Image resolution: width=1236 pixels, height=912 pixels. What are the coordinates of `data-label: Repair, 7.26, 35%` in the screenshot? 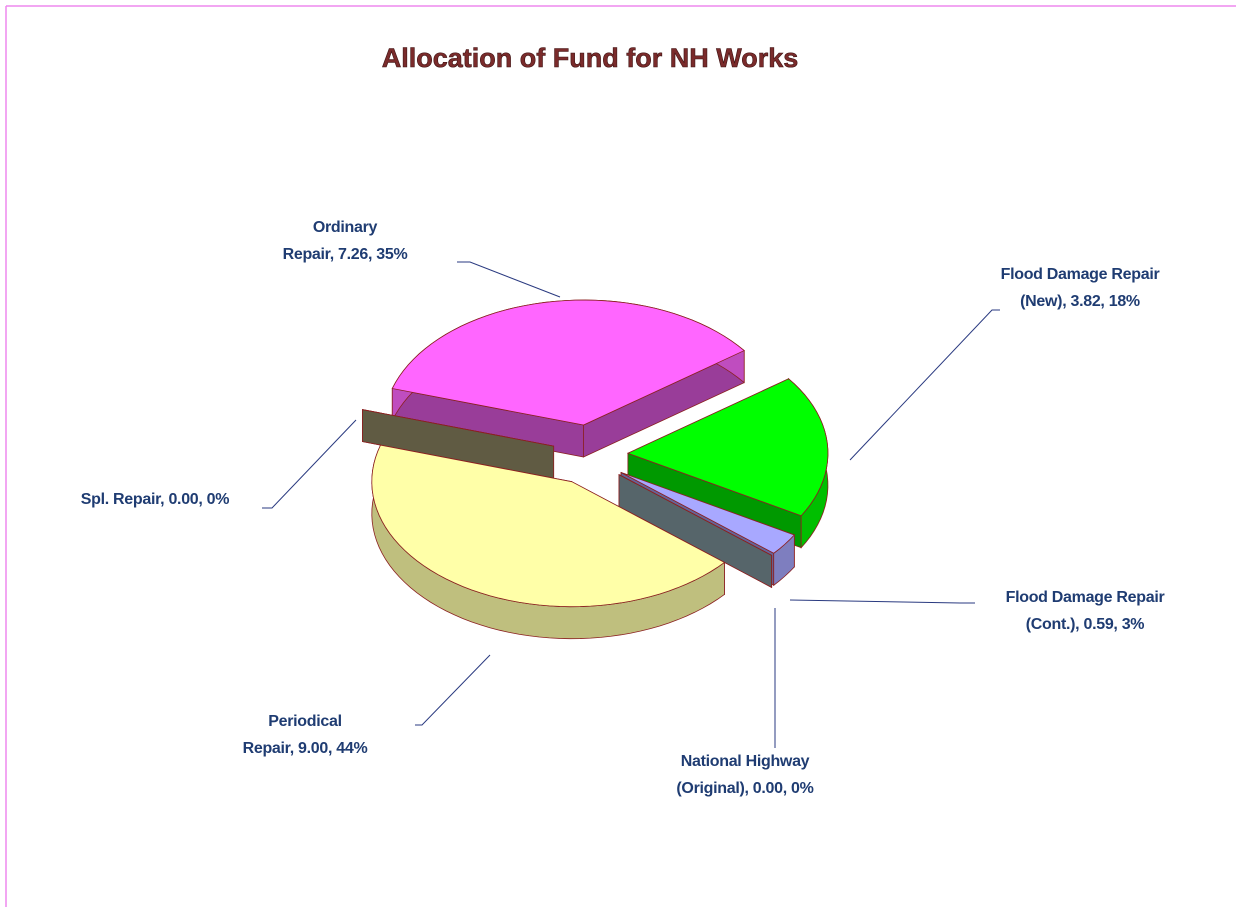 It's located at (345, 254).